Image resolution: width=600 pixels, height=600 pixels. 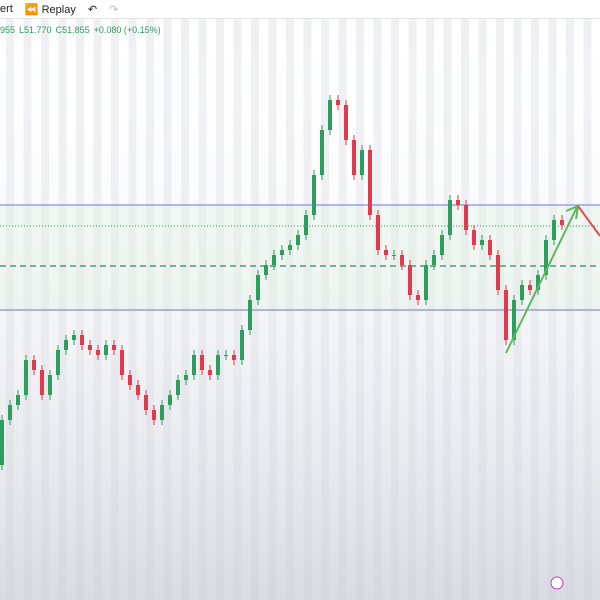 I want to click on low-value: L51.770, so click(x=35, y=30).